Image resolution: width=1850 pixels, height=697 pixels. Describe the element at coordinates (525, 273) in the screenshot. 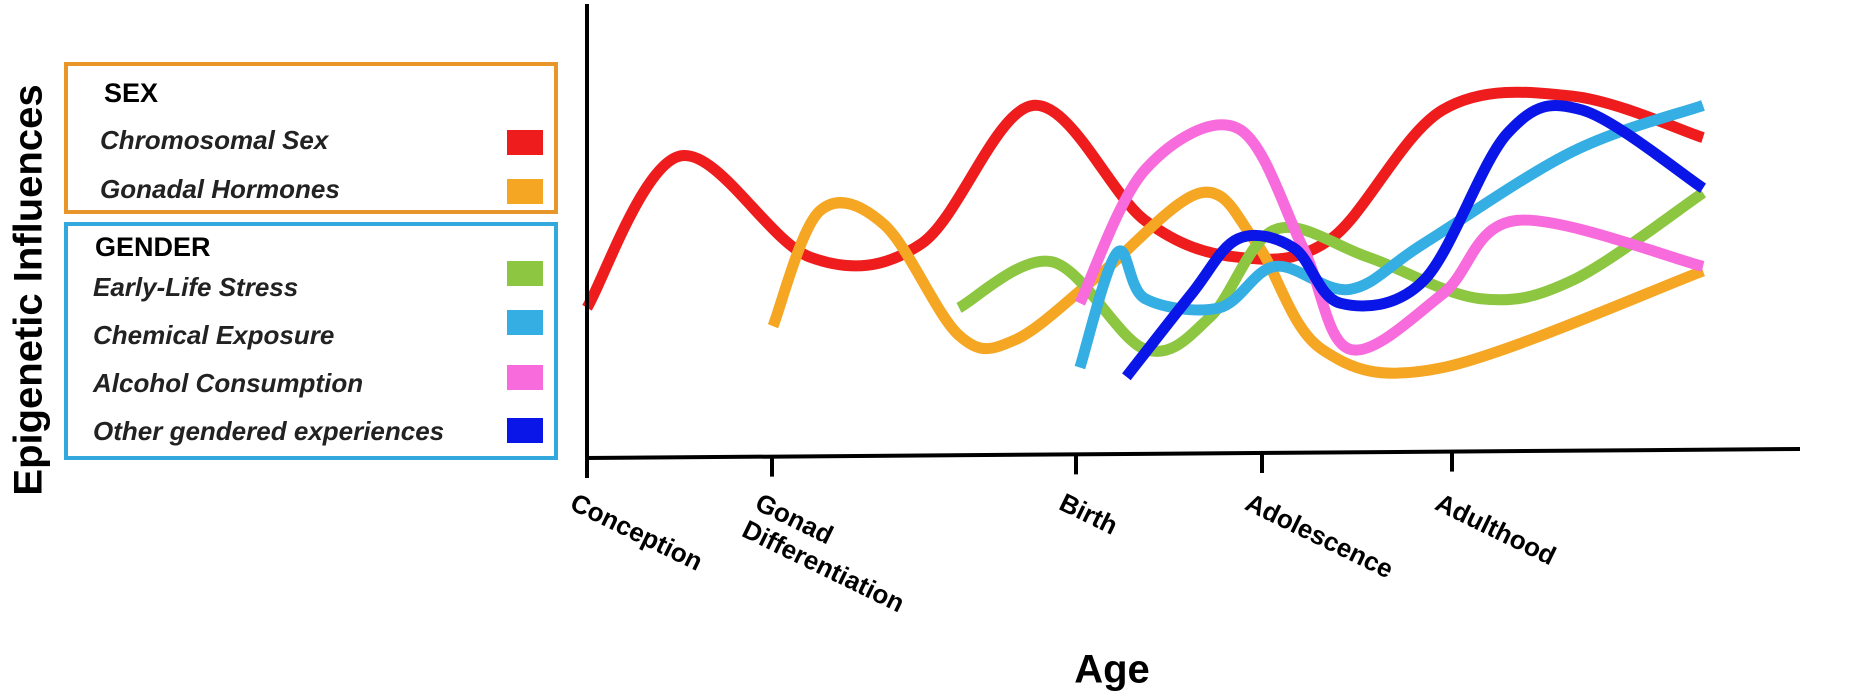

I see `legend-swatch-early-life-stress` at that location.